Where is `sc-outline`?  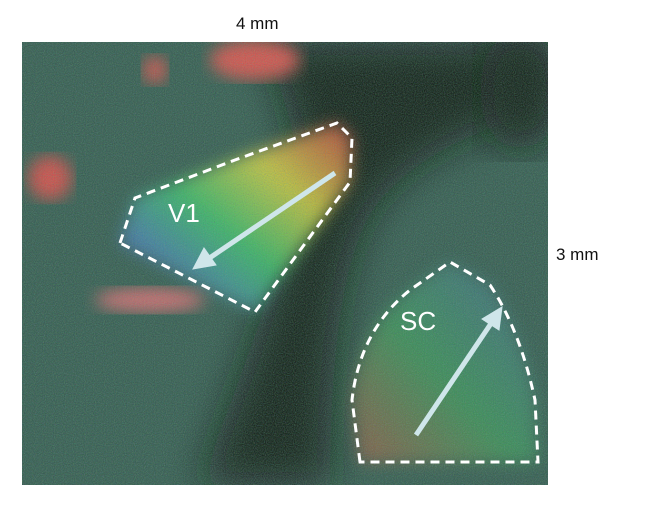 sc-outline is located at coordinates (445, 362).